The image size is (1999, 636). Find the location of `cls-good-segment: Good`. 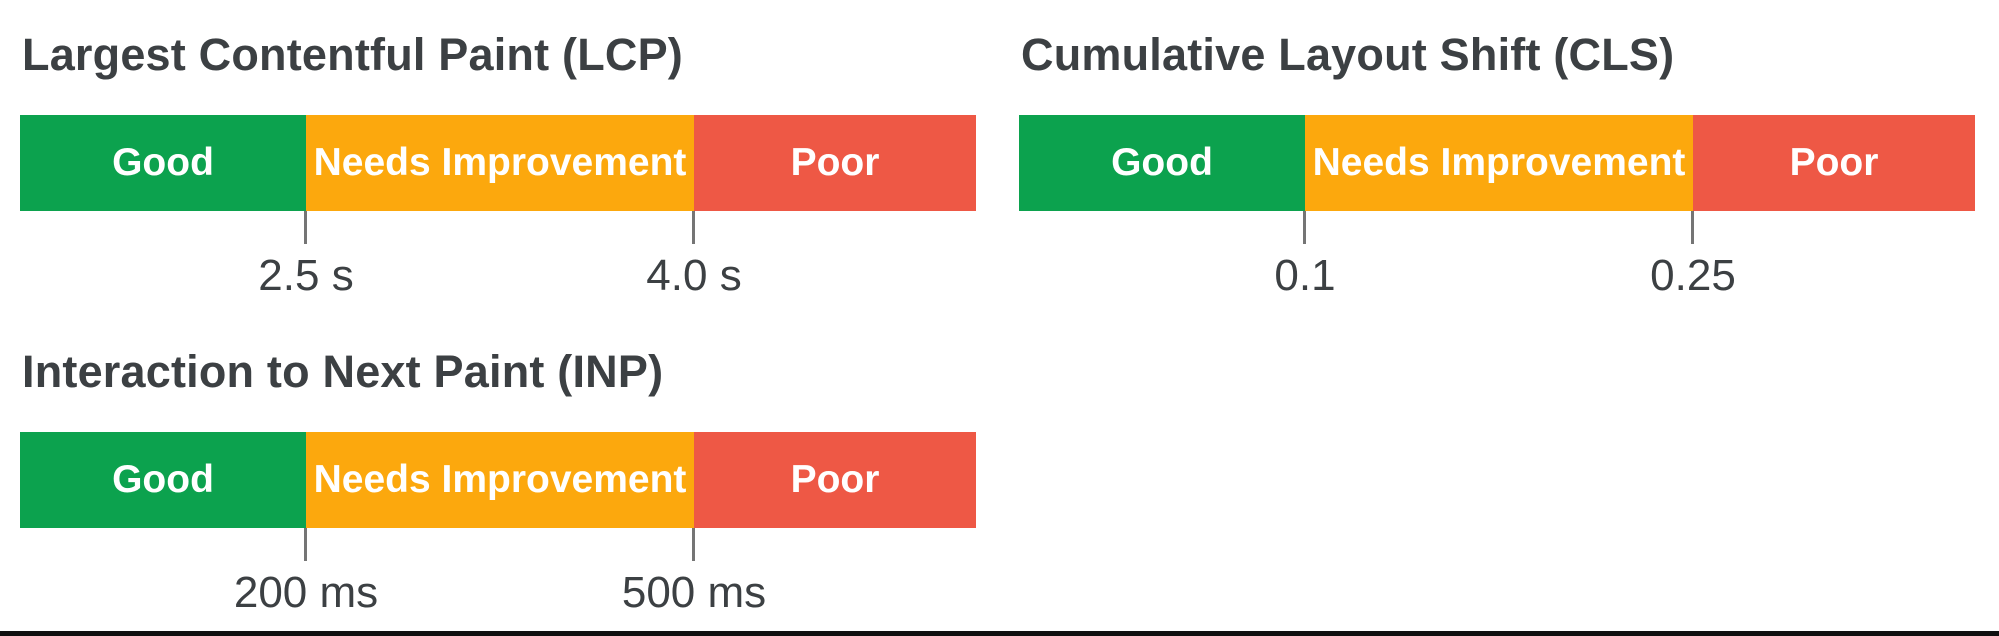

cls-good-segment: Good is located at coordinates (1162, 163).